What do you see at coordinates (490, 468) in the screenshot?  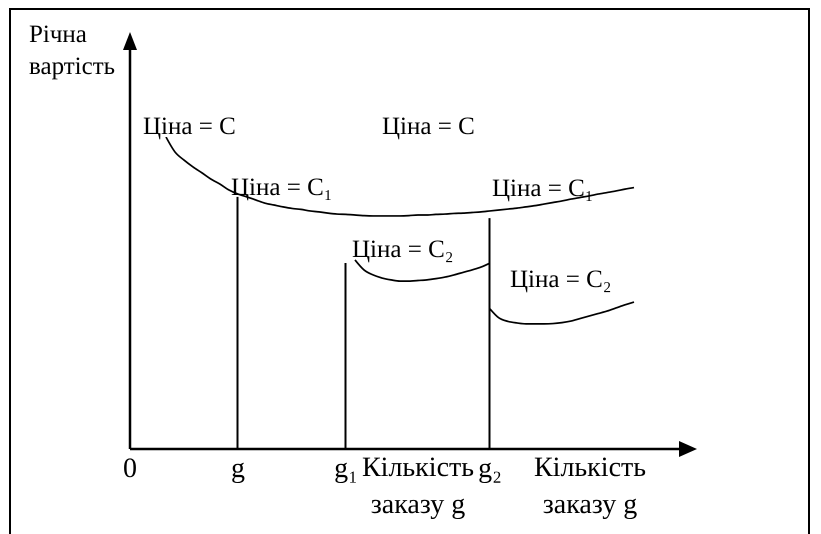 I see `x-tick-label: g₂` at bounding box center [490, 468].